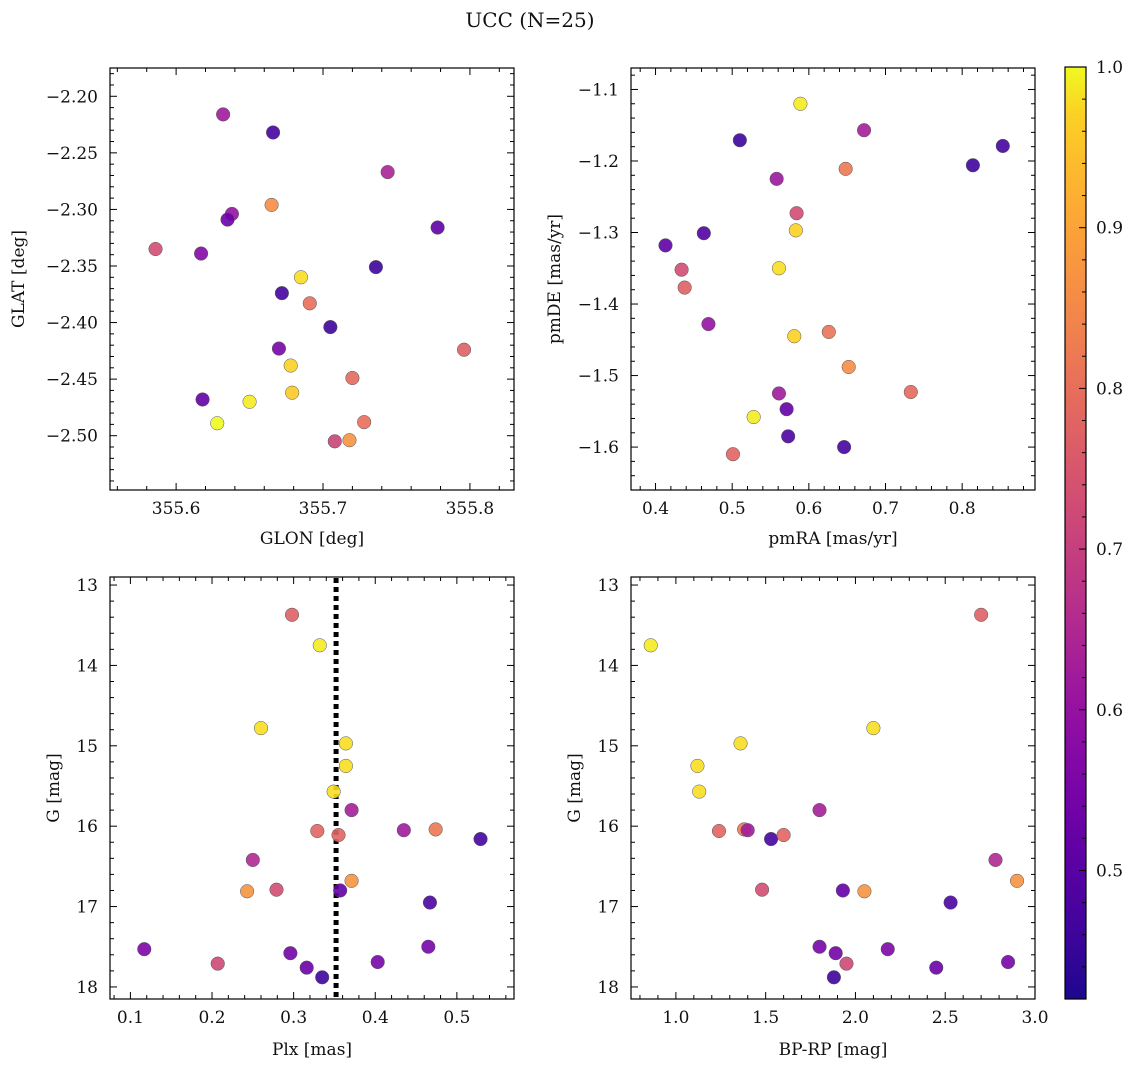  Describe the element at coordinates (598, 448) in the screenshot. I see `y-tick-label: −1.6` at that location.